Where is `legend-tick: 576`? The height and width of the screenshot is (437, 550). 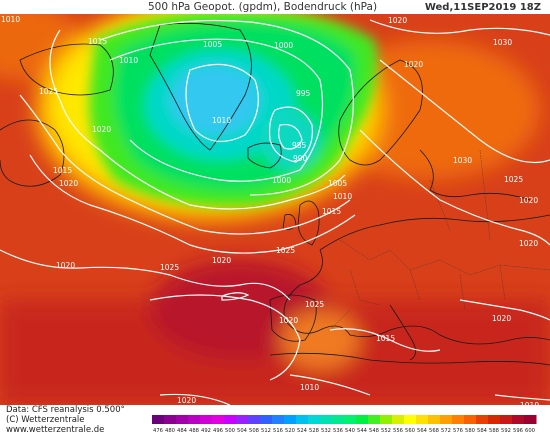 legend-tick: 576 is located at coordinates (458, 431).